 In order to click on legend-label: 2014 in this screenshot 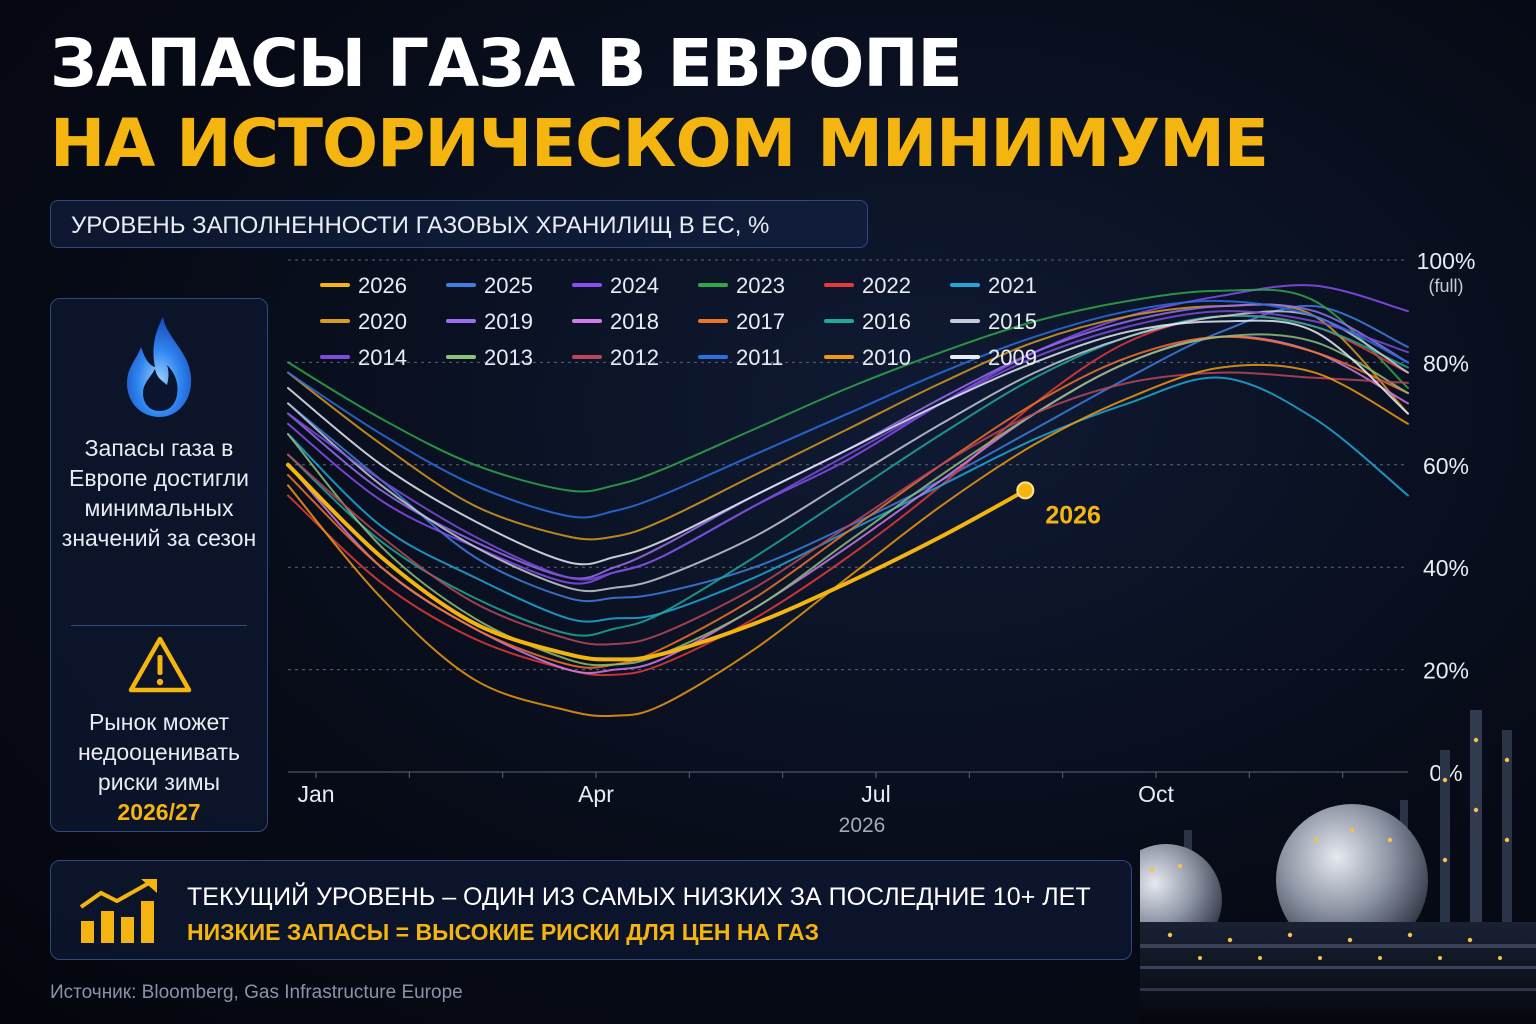, I will do `click(382, 357)`.